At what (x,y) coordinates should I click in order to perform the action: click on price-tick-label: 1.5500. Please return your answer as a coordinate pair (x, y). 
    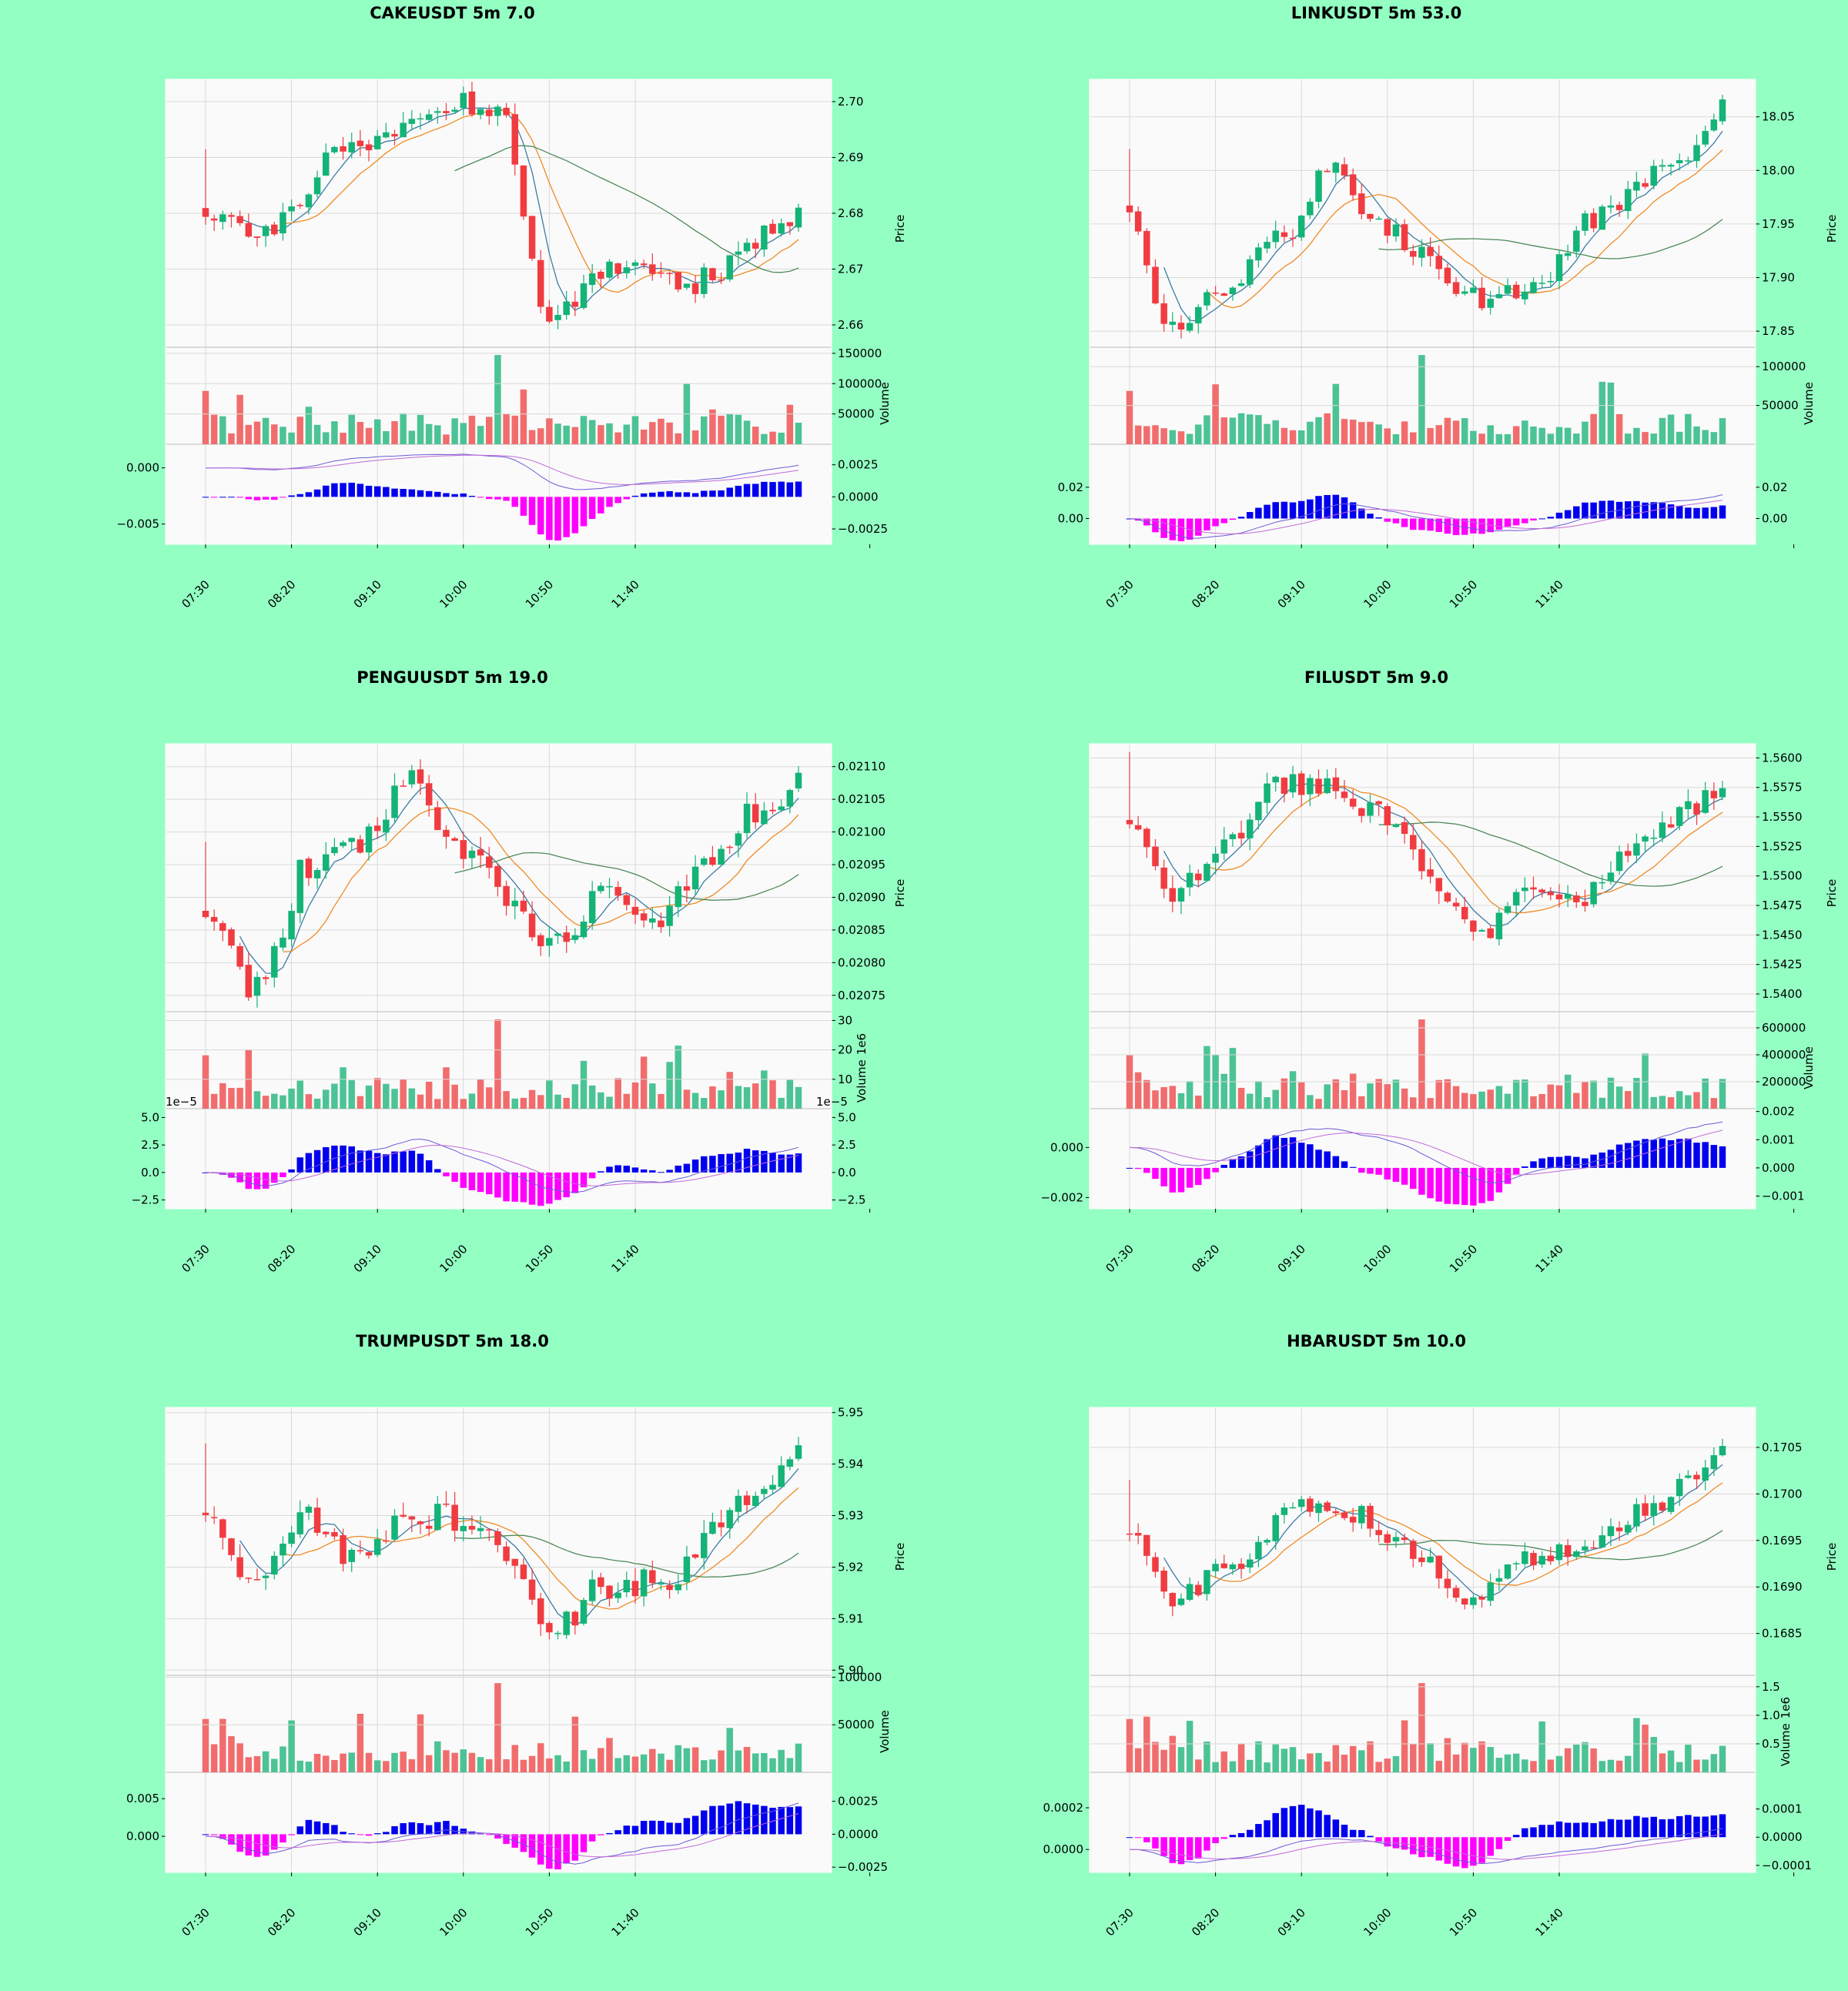
    Looking at the image, I should click on (1782, 876).